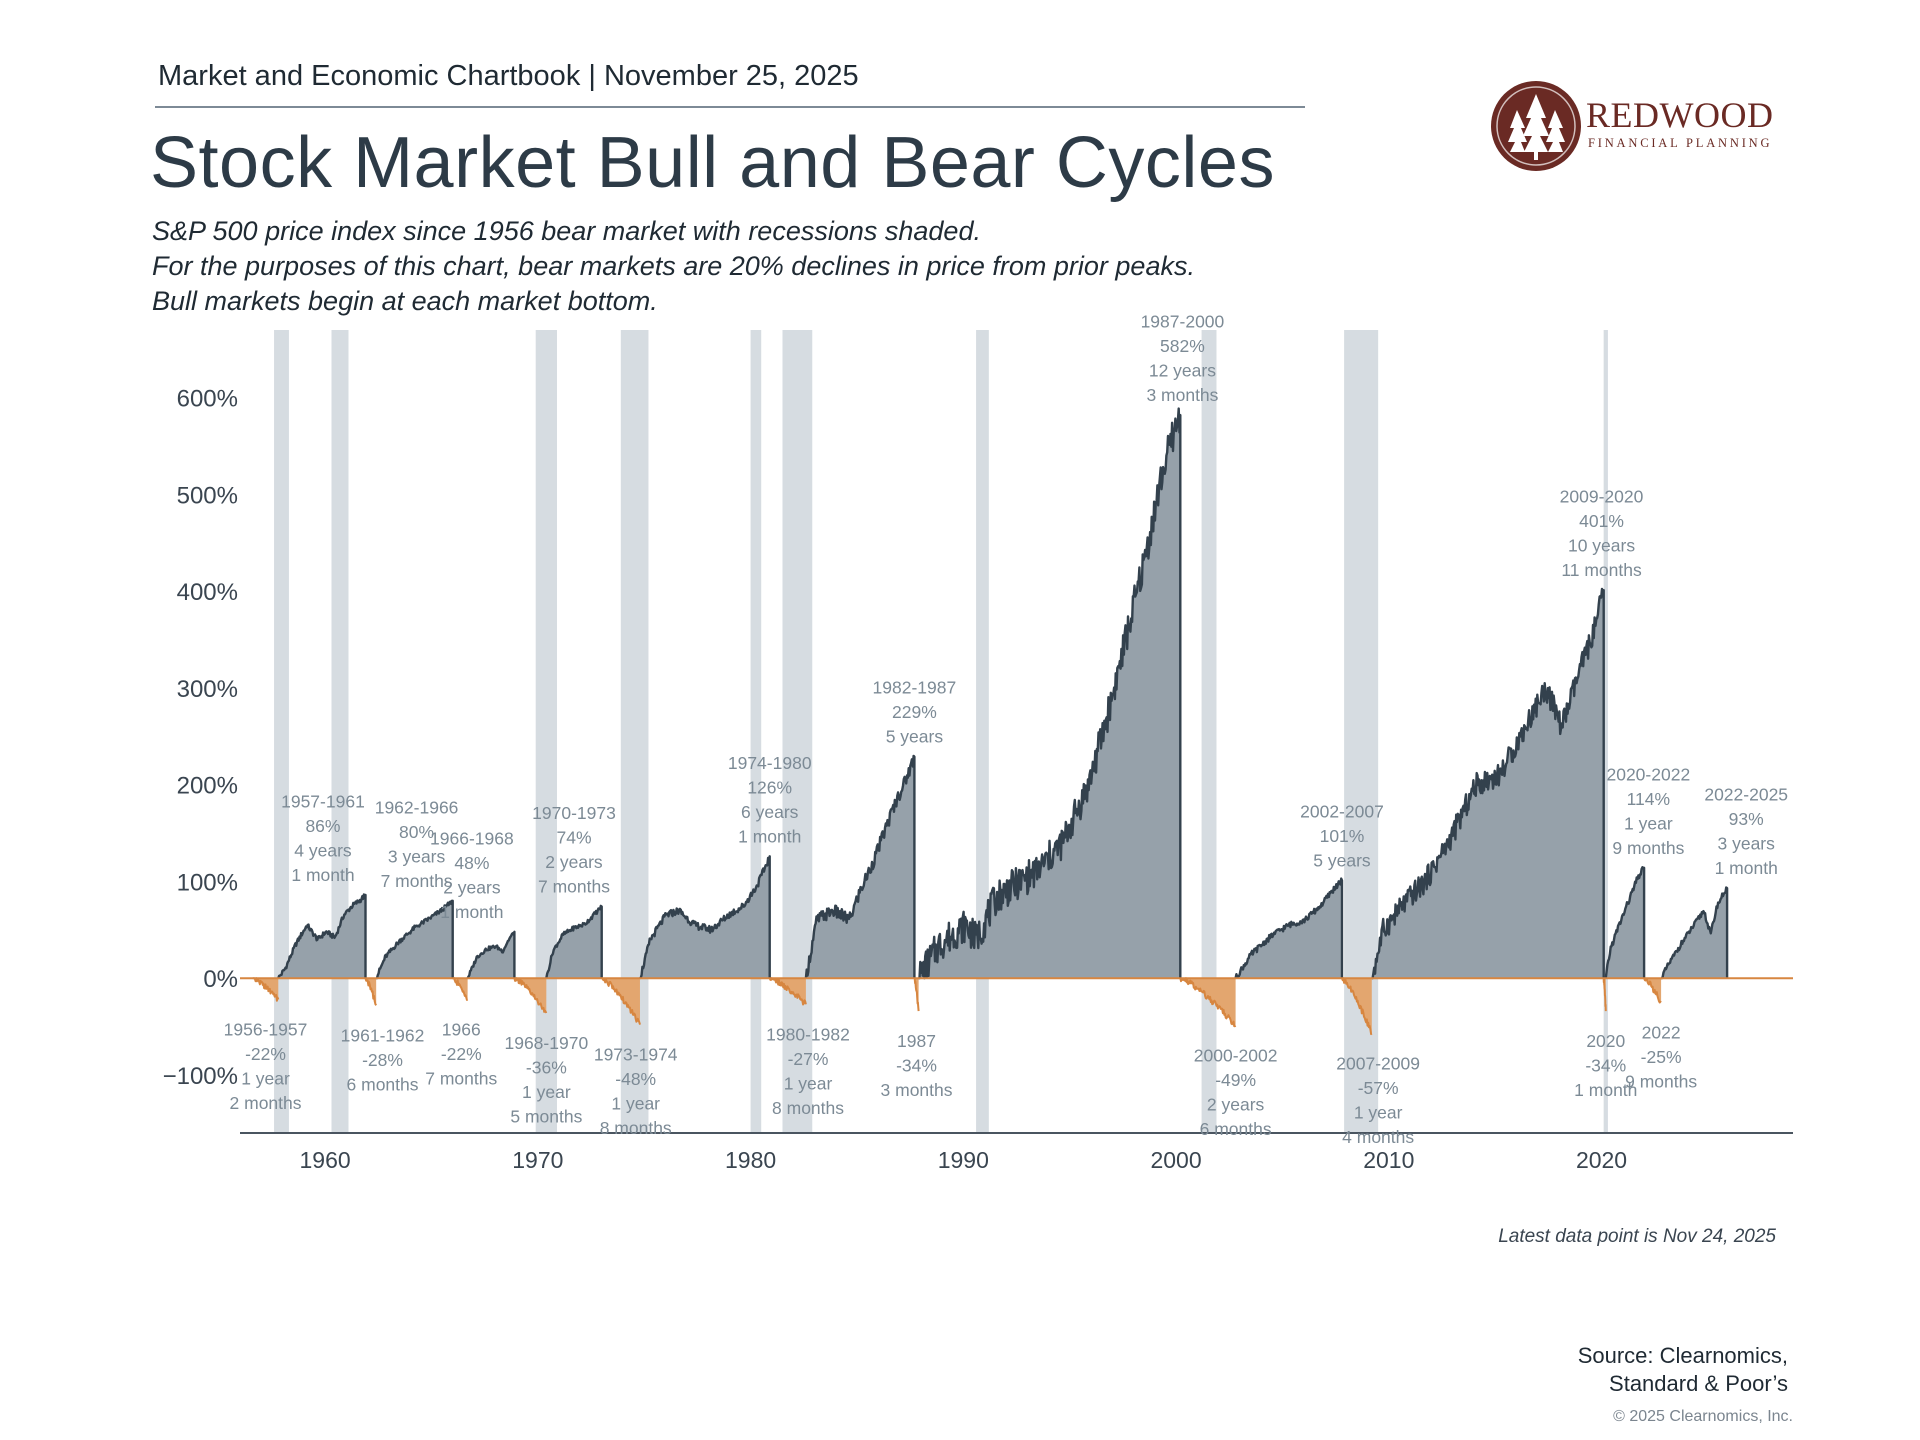 The width and height of the screenshot is (1920, 1440). I want to click on bull-annotation-line: 1962-1966, so click(417, 807).